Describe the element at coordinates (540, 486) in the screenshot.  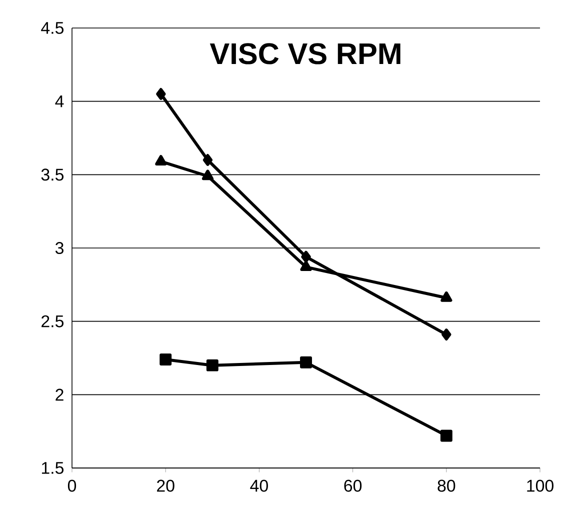
I see `x-tick-label: 100` at that location.